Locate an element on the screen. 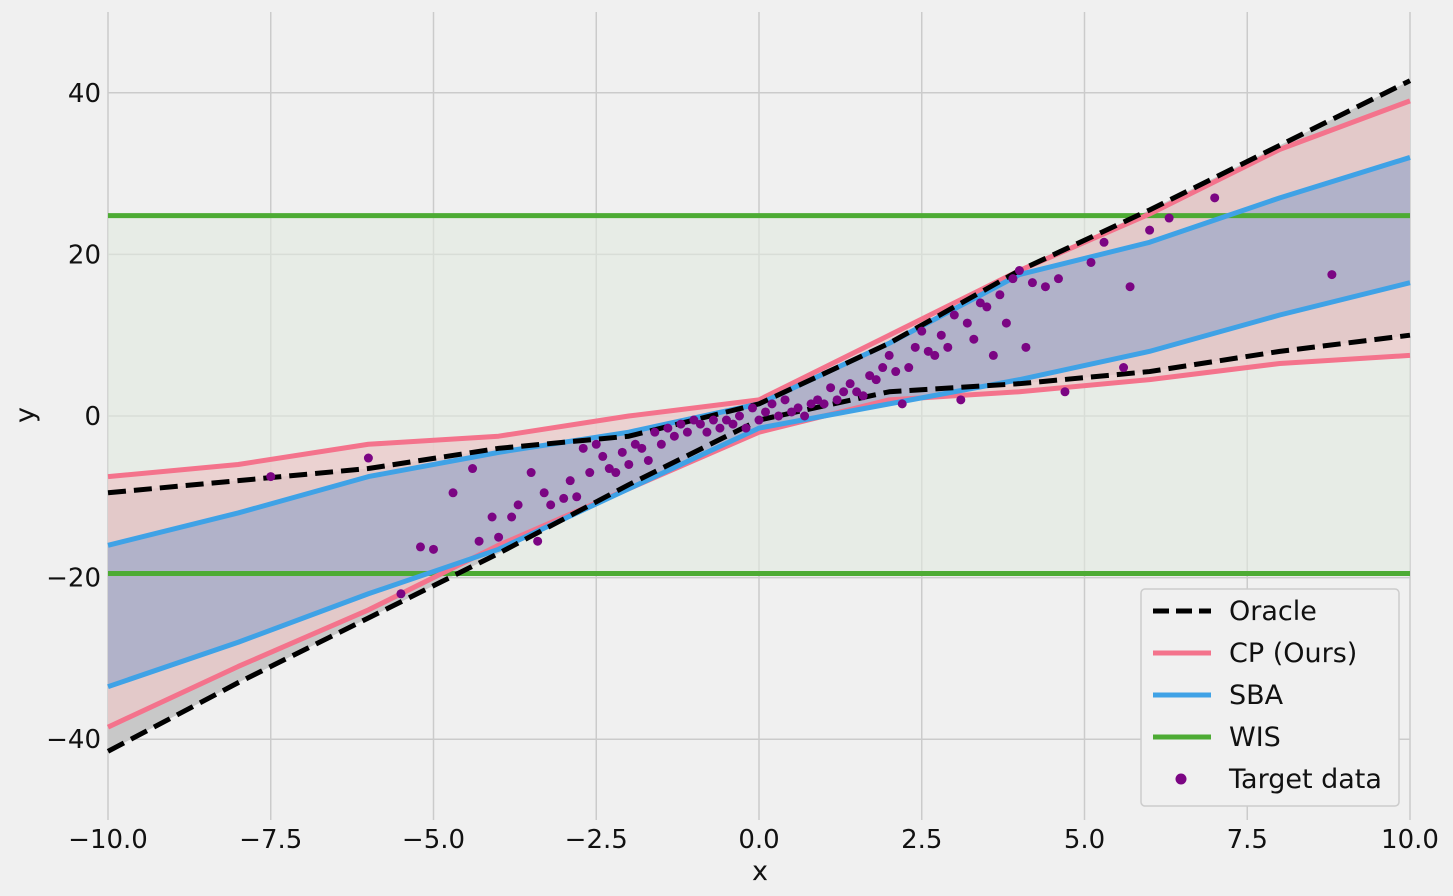 The width and height of the screenshot is (1453, 896). legend-label-sba: SBA is located at coordinates (1256, 695).